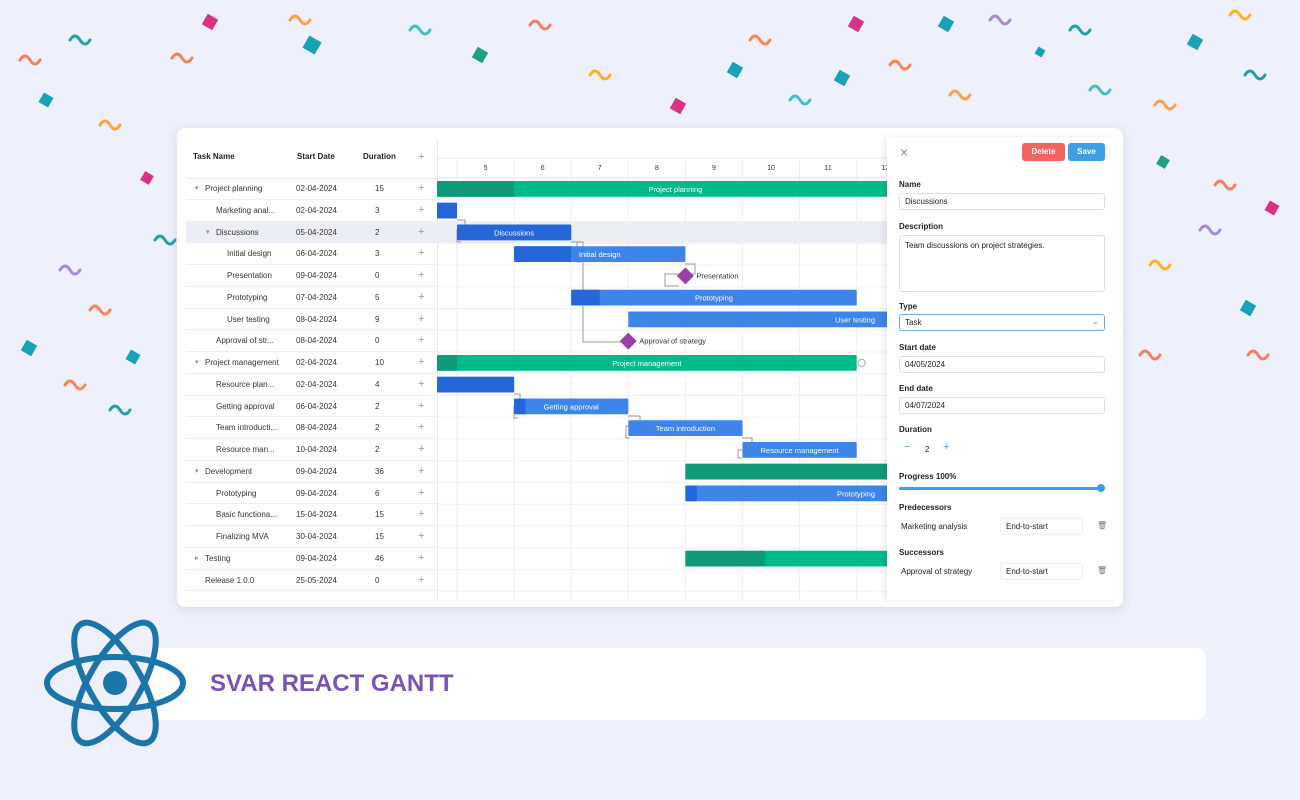 The width and height of the screenshot is (1300, 800). What do you see at coordinates (311, 276) in the screenshot?
I see `task-row: Presentation 09-04-2024 0 +` at bounding box center [311, 276].